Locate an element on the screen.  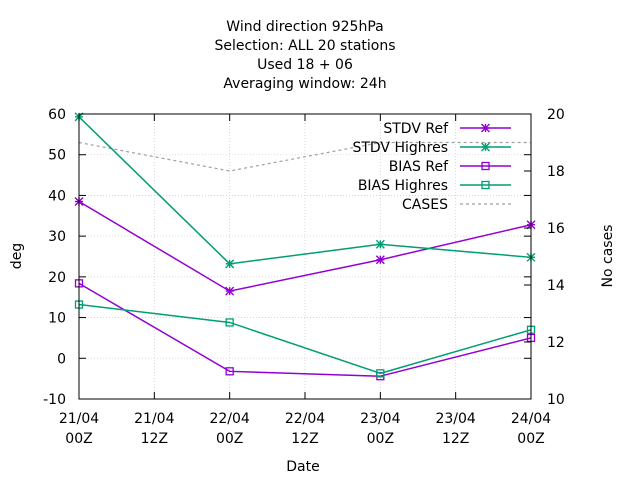
legend-label: BIAS Highres is located at coordinates (403, 186).